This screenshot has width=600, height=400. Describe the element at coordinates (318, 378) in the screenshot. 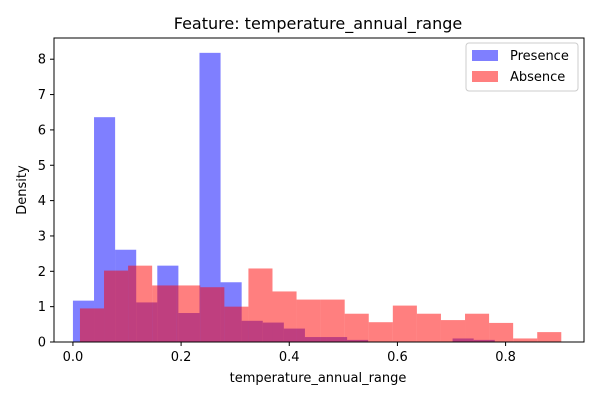

I see `x-axis-label: temperature_annual_range` at that location.